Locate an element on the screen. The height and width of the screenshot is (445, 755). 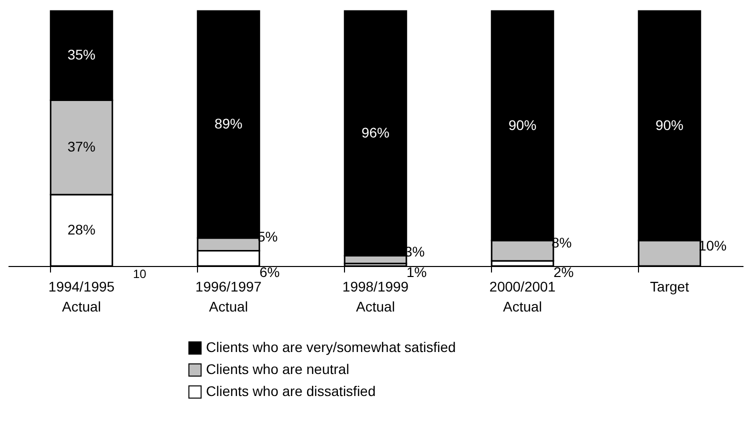
data-label: 6% is located at coordinates (270, 272).